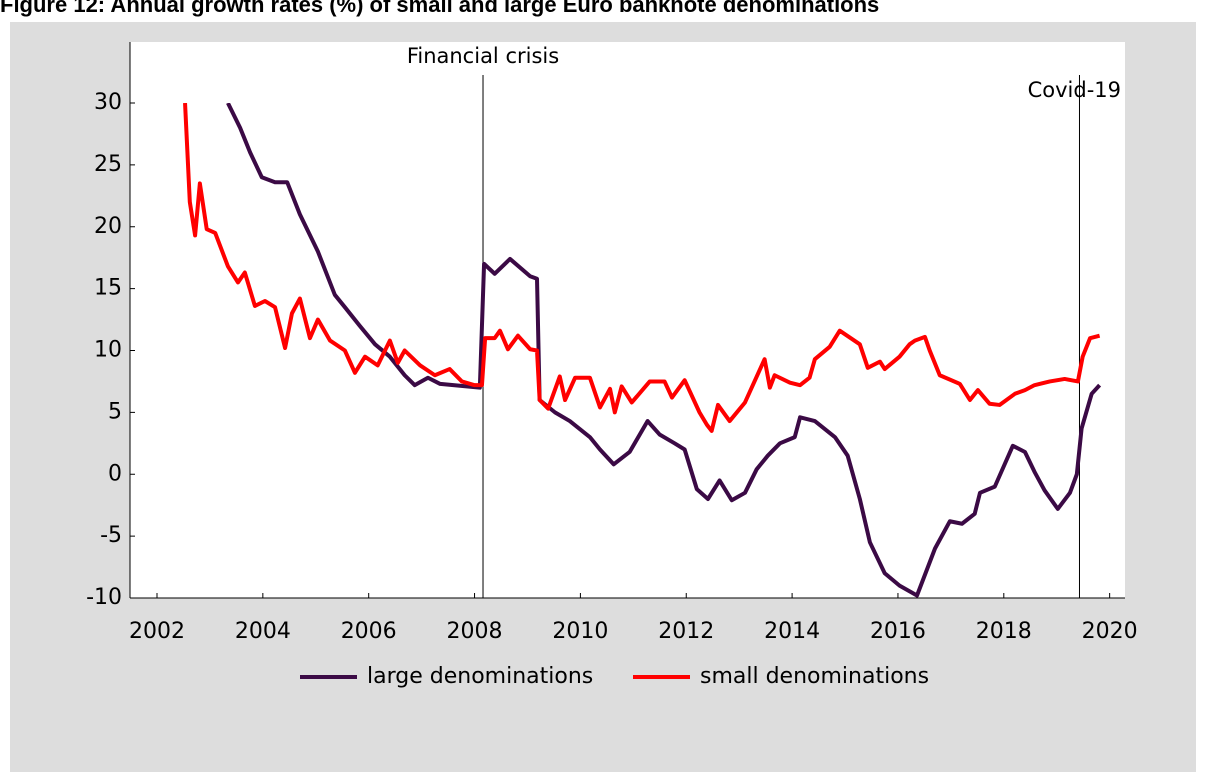 Image resolution: width=1206 pixels, height=778 pixels. What do you see at coordinates (108, 164) in the screenshot?
I see `y-tick-label: 25` at bounding box center [108, 164].